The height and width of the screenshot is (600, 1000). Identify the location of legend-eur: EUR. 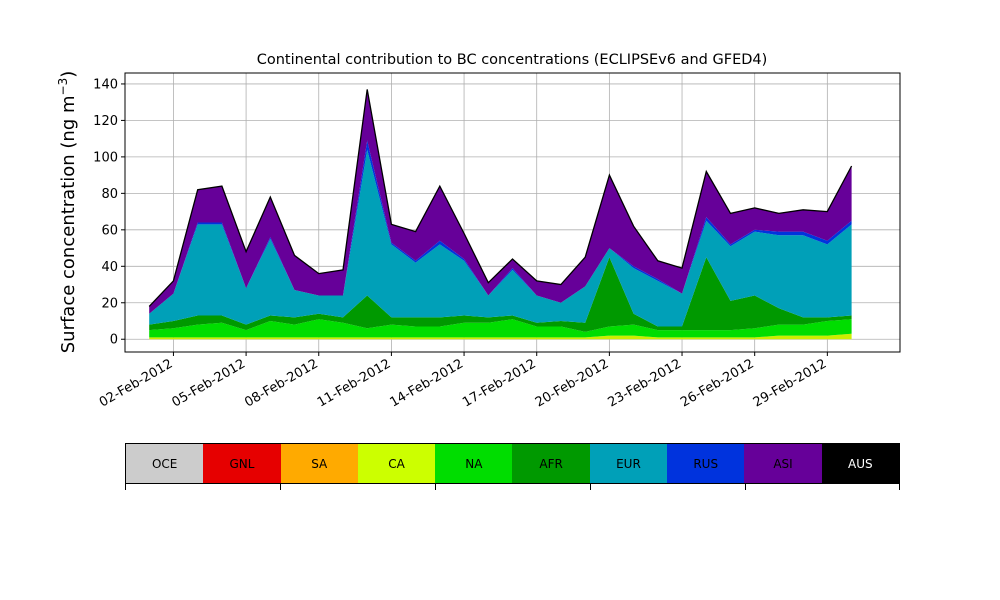
(628, 463).